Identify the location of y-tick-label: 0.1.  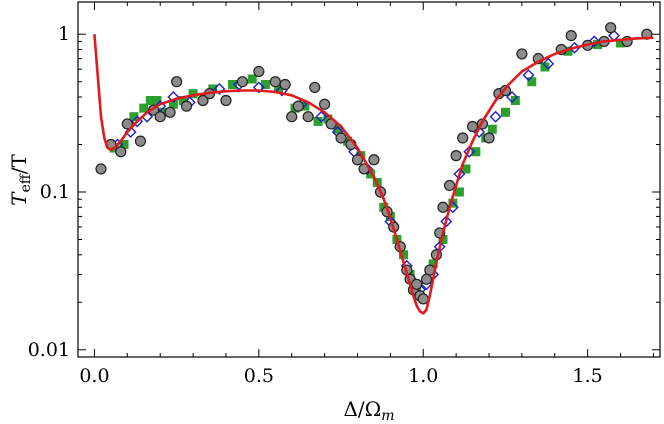
(55, 192).